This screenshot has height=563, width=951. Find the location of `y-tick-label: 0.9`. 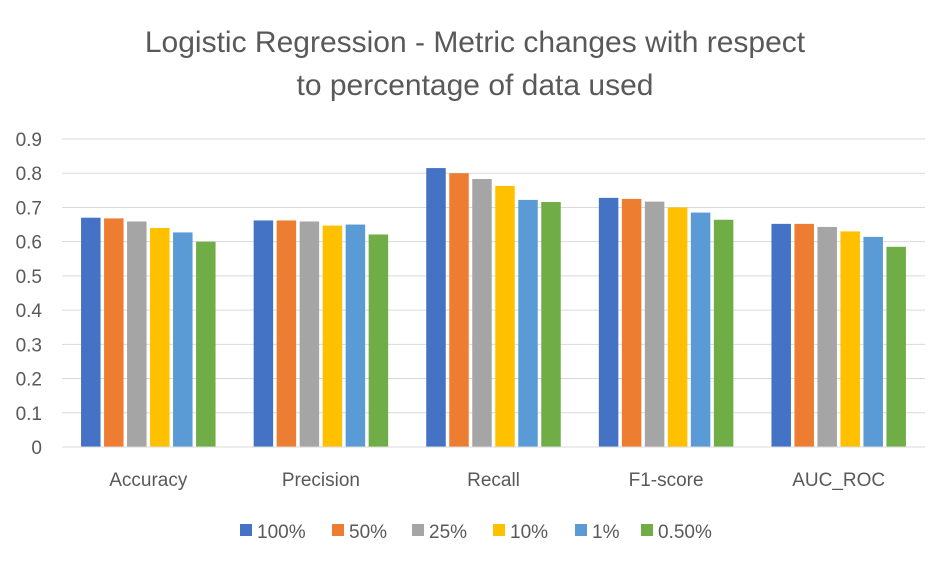

y-tick-label: 0.9 is located at coordinates (29, 140).